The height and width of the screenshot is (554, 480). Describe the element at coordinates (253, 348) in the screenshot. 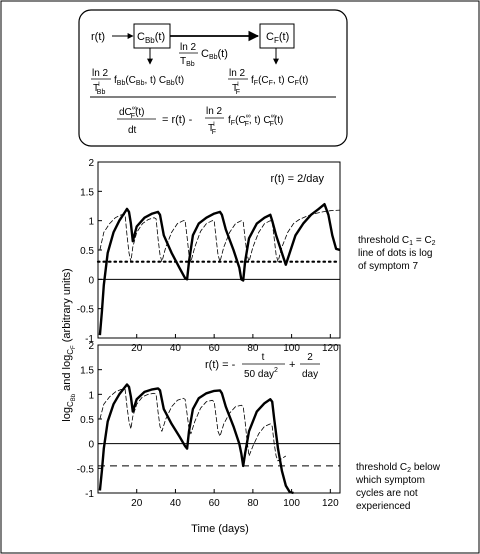

I see `top-x-tick-label: 80` at that location.